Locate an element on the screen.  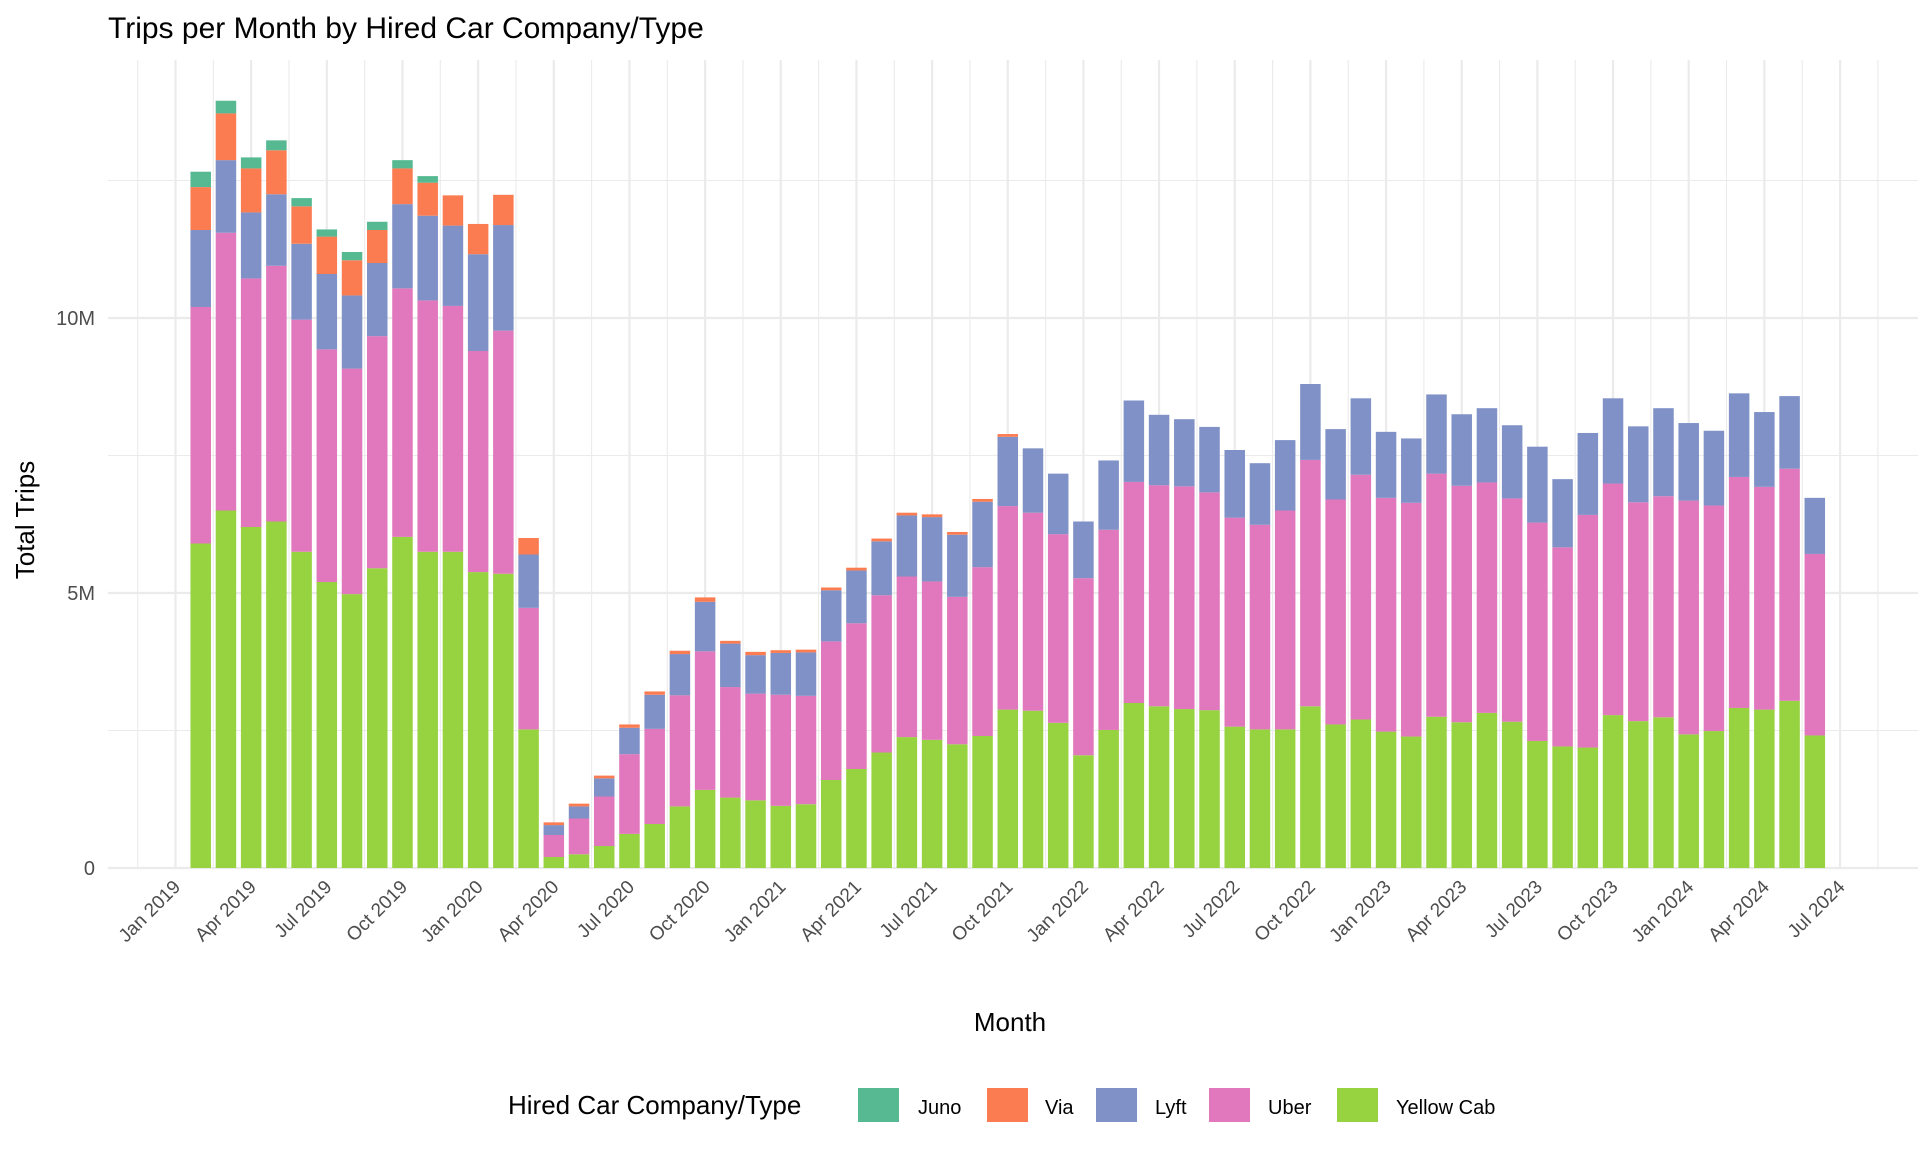
x-tick-label: Jul 2024 is located at coordinates (1817, 909).